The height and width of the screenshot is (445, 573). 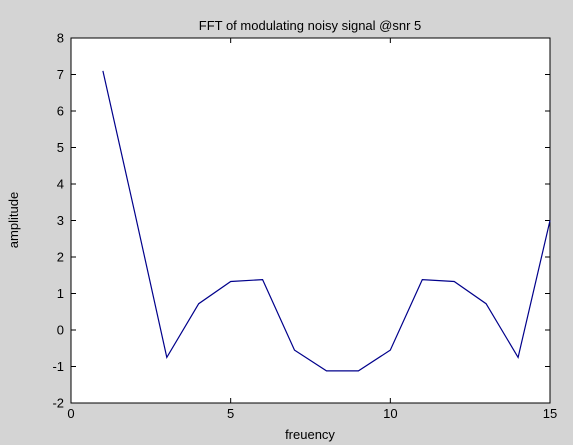 I want to click on y-tick-label: 3, so click(x=60, y=220).